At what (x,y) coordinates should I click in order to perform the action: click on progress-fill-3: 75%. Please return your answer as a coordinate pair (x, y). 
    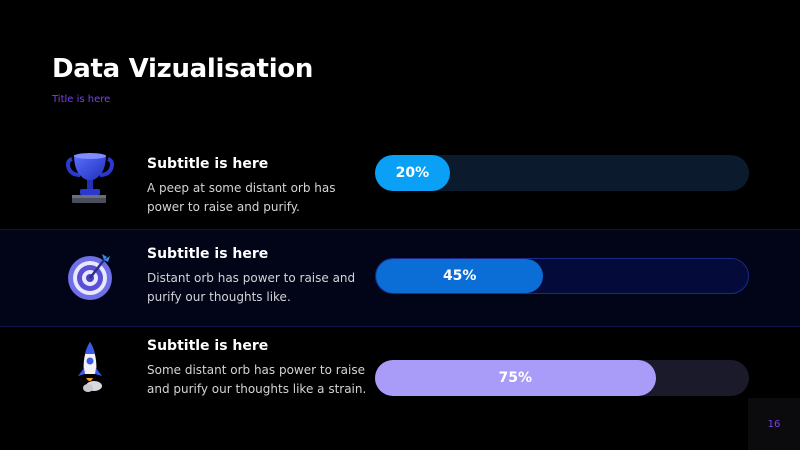
    Looking at the image, I should click on (515, 378).